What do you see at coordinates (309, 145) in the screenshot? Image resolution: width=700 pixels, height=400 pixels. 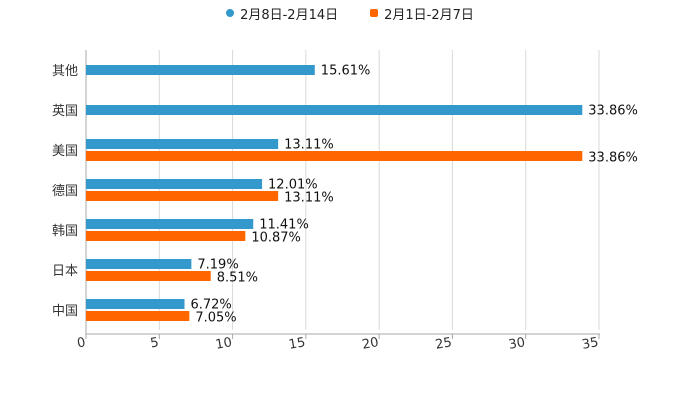 I see `data-label-series-1: 13.11%` at bounding box center [309, 145].